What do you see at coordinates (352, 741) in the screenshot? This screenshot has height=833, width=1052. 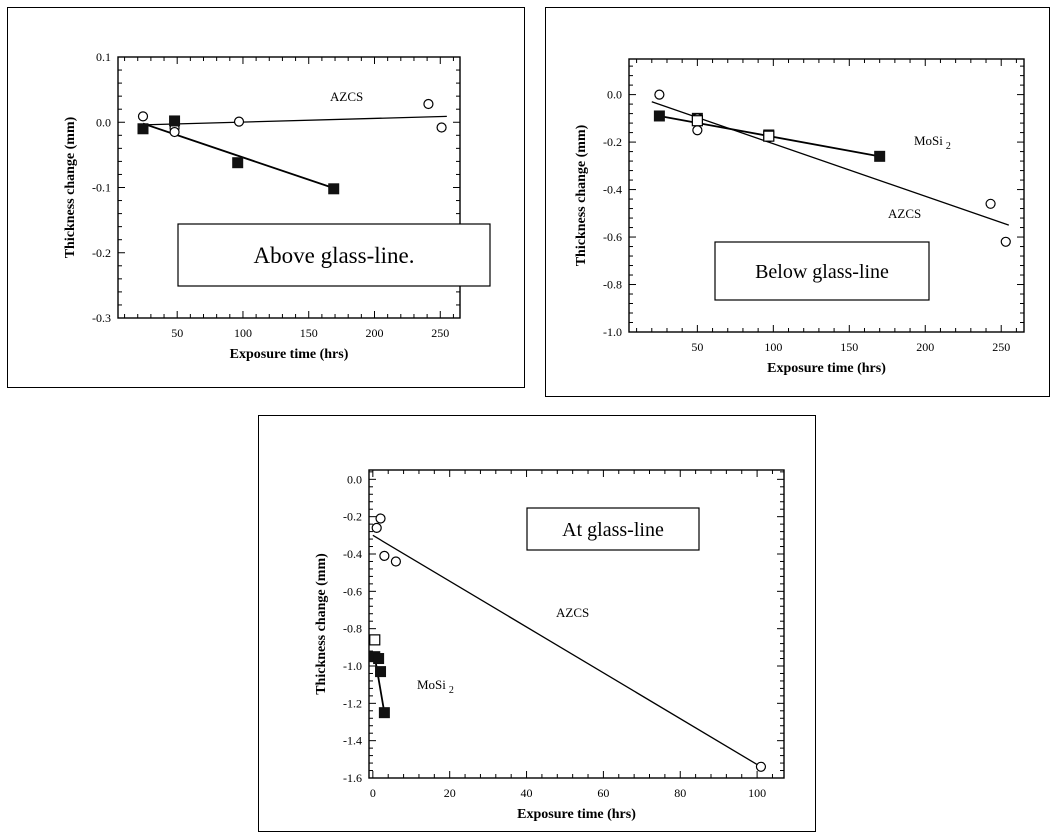 I see `y-tick-label: -1.4` at bounding box center [352, 741].